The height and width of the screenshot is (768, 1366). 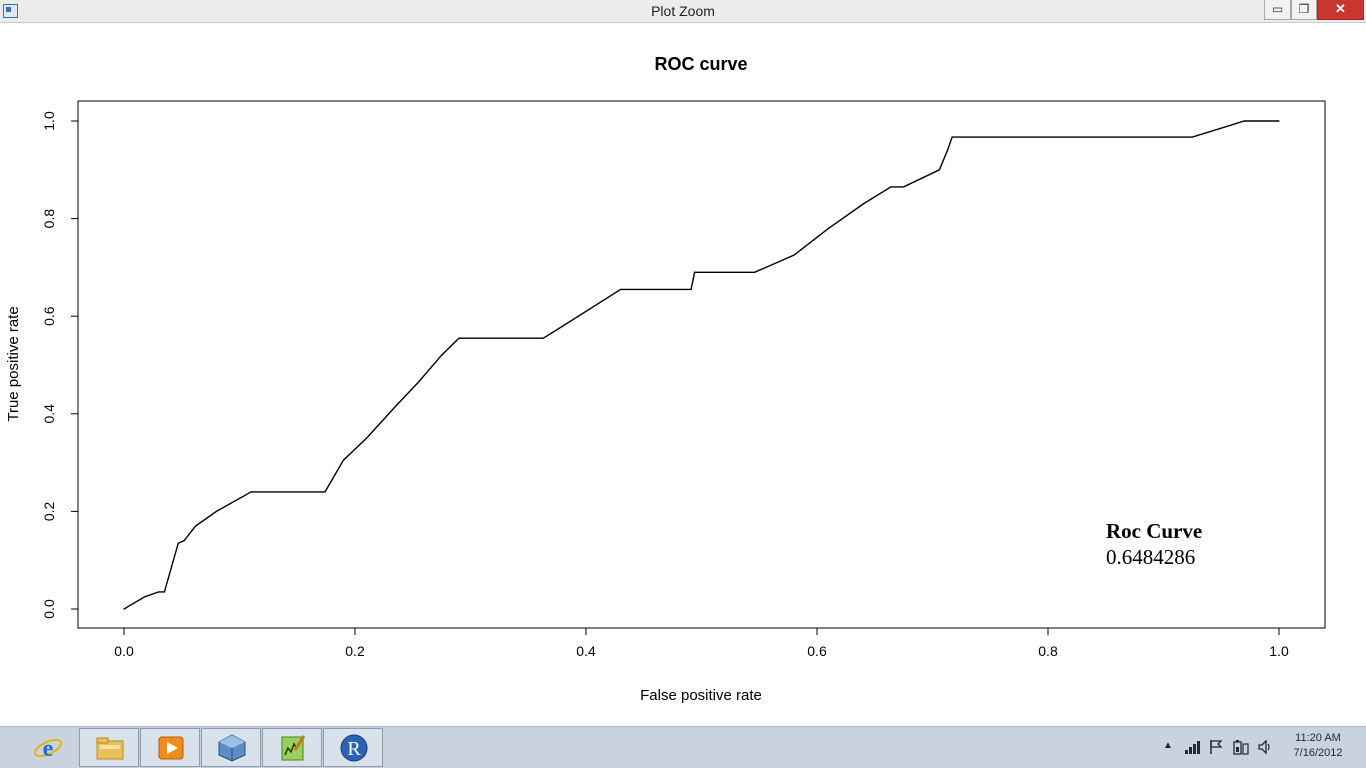 I want to click on internet-explorer-icon: e, so click(x=48, y=749).